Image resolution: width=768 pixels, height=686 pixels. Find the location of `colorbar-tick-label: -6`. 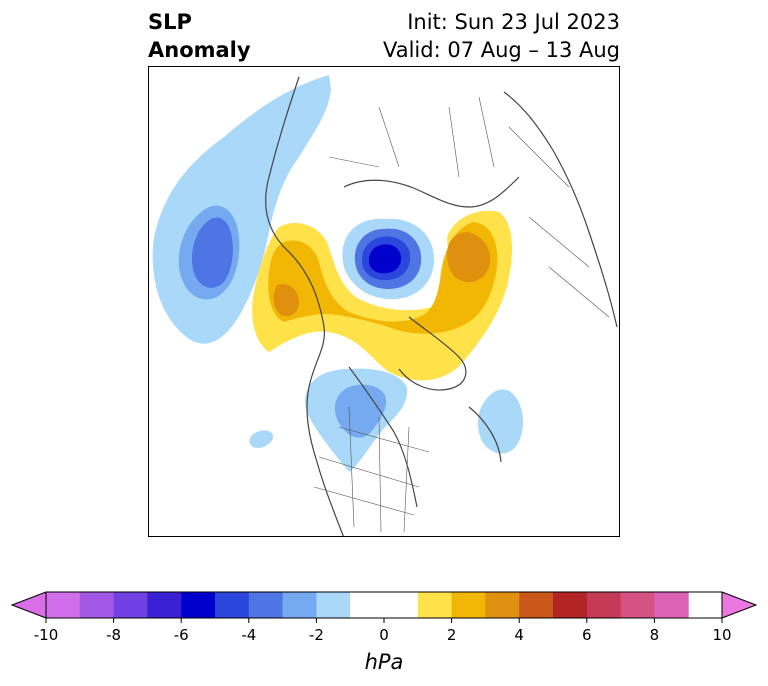

colorbar-tick-label: -6 is located at coordinates (181, 635).